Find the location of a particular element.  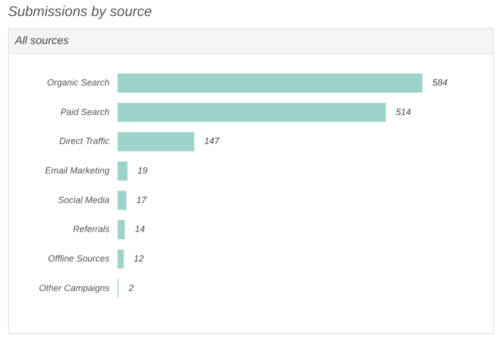

data-label: 514 is located at coordinates (403, 111).